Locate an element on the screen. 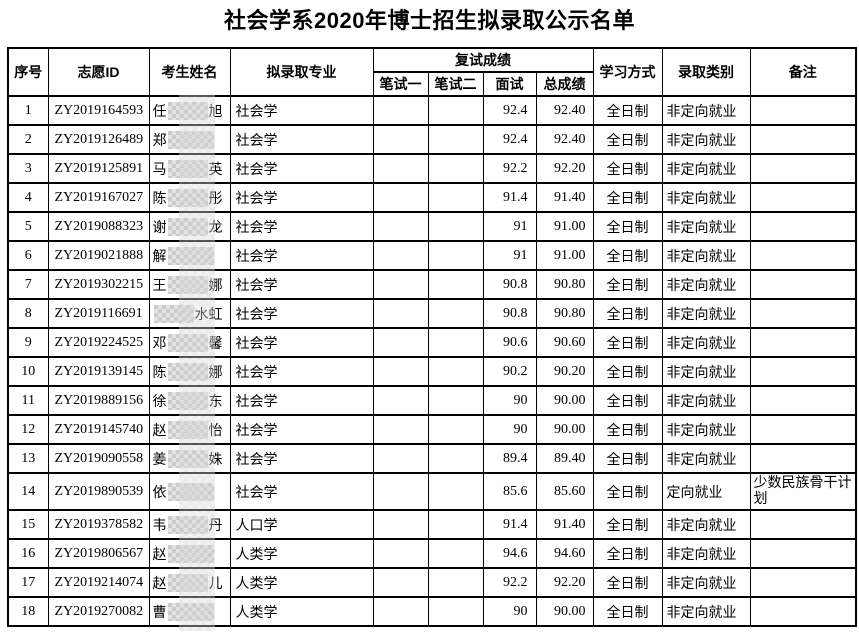 The height and width of the screenshot is (640, 859). col-header-remark: 备注 is located at coordinates (803, 72).